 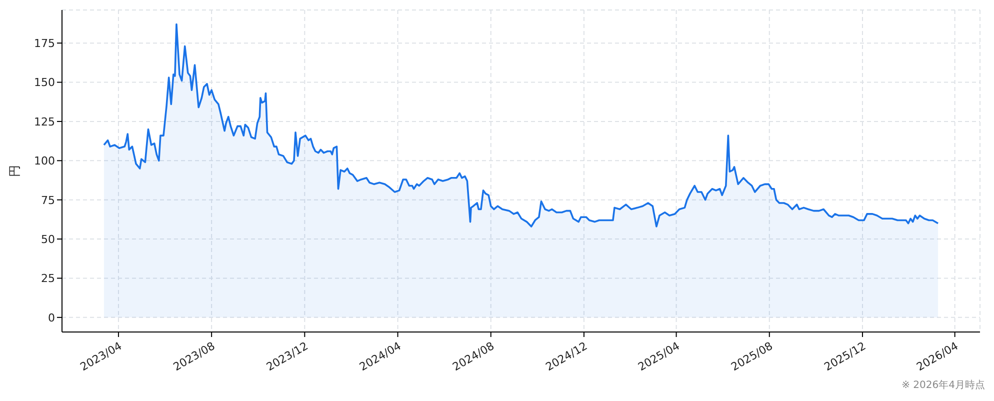 What do you see at coordinates (51, 317) in the screenshot?
I see `y-tick-label: 0` at bounding box center [51, 317].